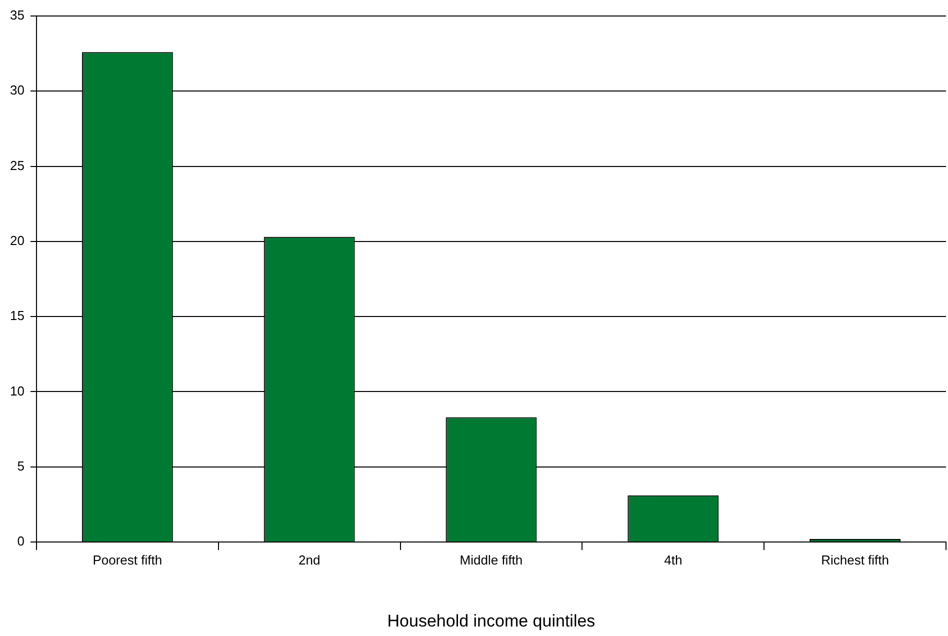 Image resolution: width=948 pixels, height=636 pixels. What do you see at coordinates (17, 240) in the screenshot?
I see `y-tick-label: 20` at bounding box center [17, 240].